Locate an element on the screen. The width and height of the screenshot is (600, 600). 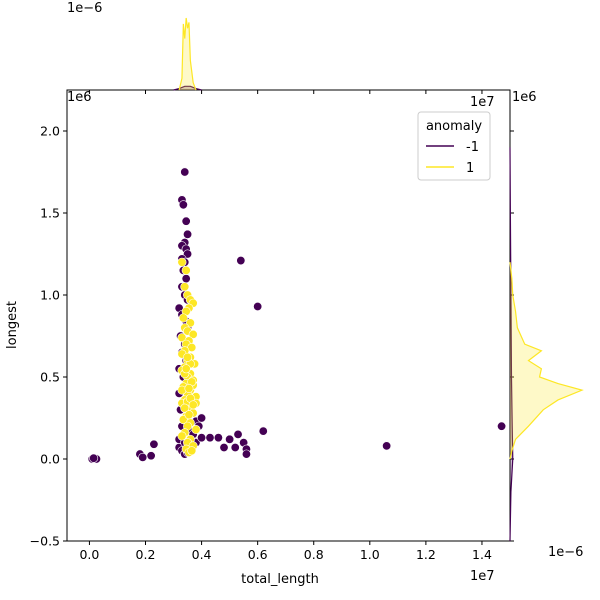
y-tick-label: 0.0 is located at coordinates (50, 459).